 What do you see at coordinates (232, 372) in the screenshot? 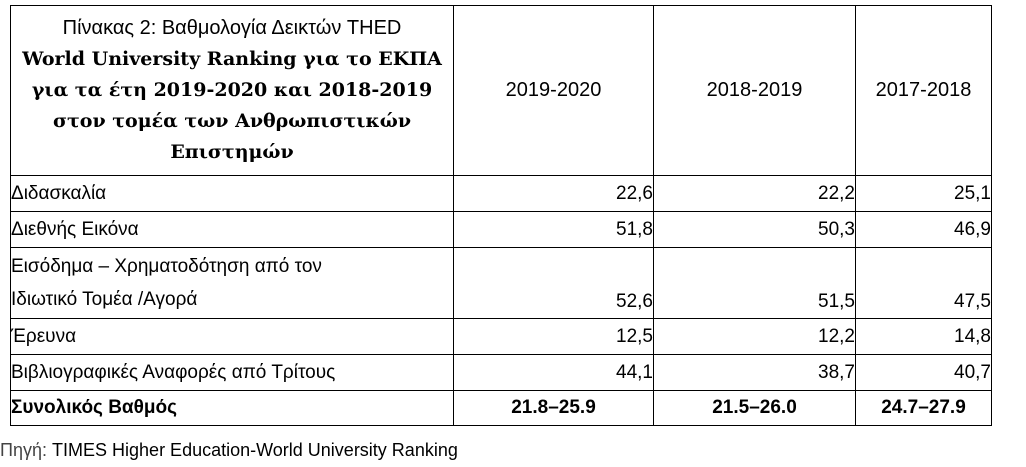
I see `row-label: Βιβλιογραφικές Αναφορές από Τρίτους` at bounding box center [232, 372].